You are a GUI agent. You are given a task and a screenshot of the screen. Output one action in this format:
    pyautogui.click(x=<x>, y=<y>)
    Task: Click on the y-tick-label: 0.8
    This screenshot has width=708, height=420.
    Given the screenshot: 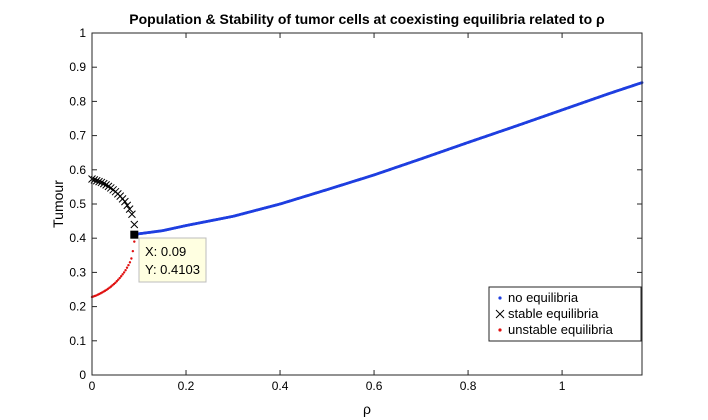 What is the action you would take?
    pyautogui.click(x=77, y=101)
    